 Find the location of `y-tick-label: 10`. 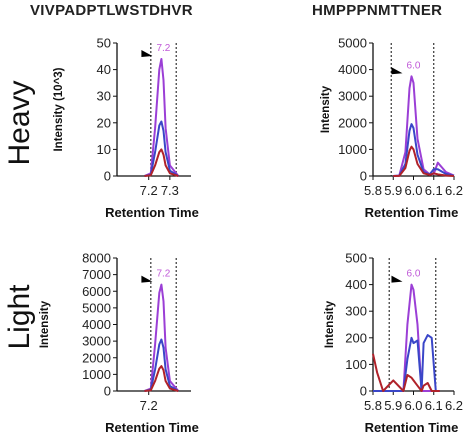

y-tick-label: 10 is located at coordinates (104, 149).